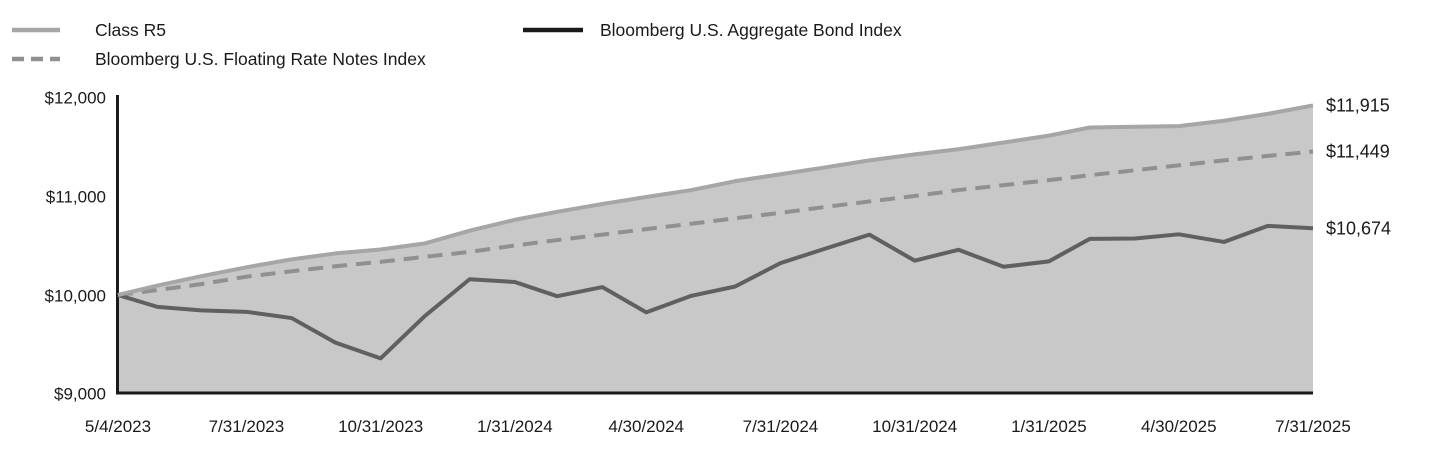 The width and height of the screenshot is (1440, 468). What do you see at coordinates (1358, 228) in the screenshot?
I see `series-end-label: $10,674` at bounding box center [1358, 228].